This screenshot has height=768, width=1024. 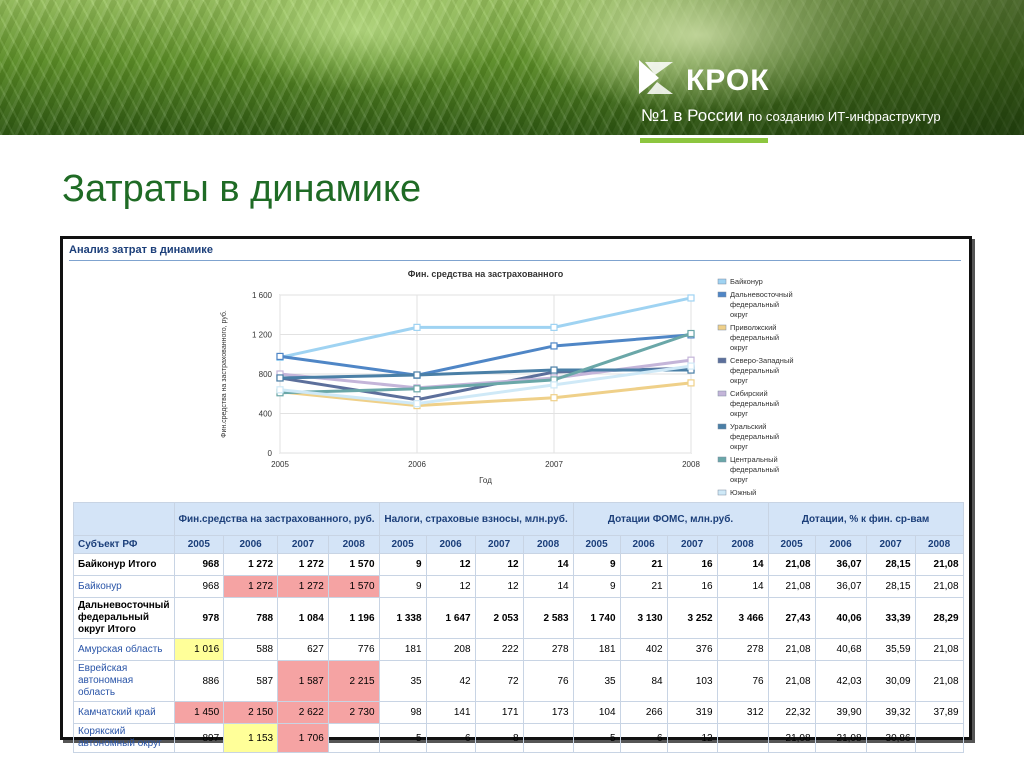 What do you see at coordinates (266, 374) in the screenshot?
I see `y-tick-label: 800` at bounding box center [266, 374].